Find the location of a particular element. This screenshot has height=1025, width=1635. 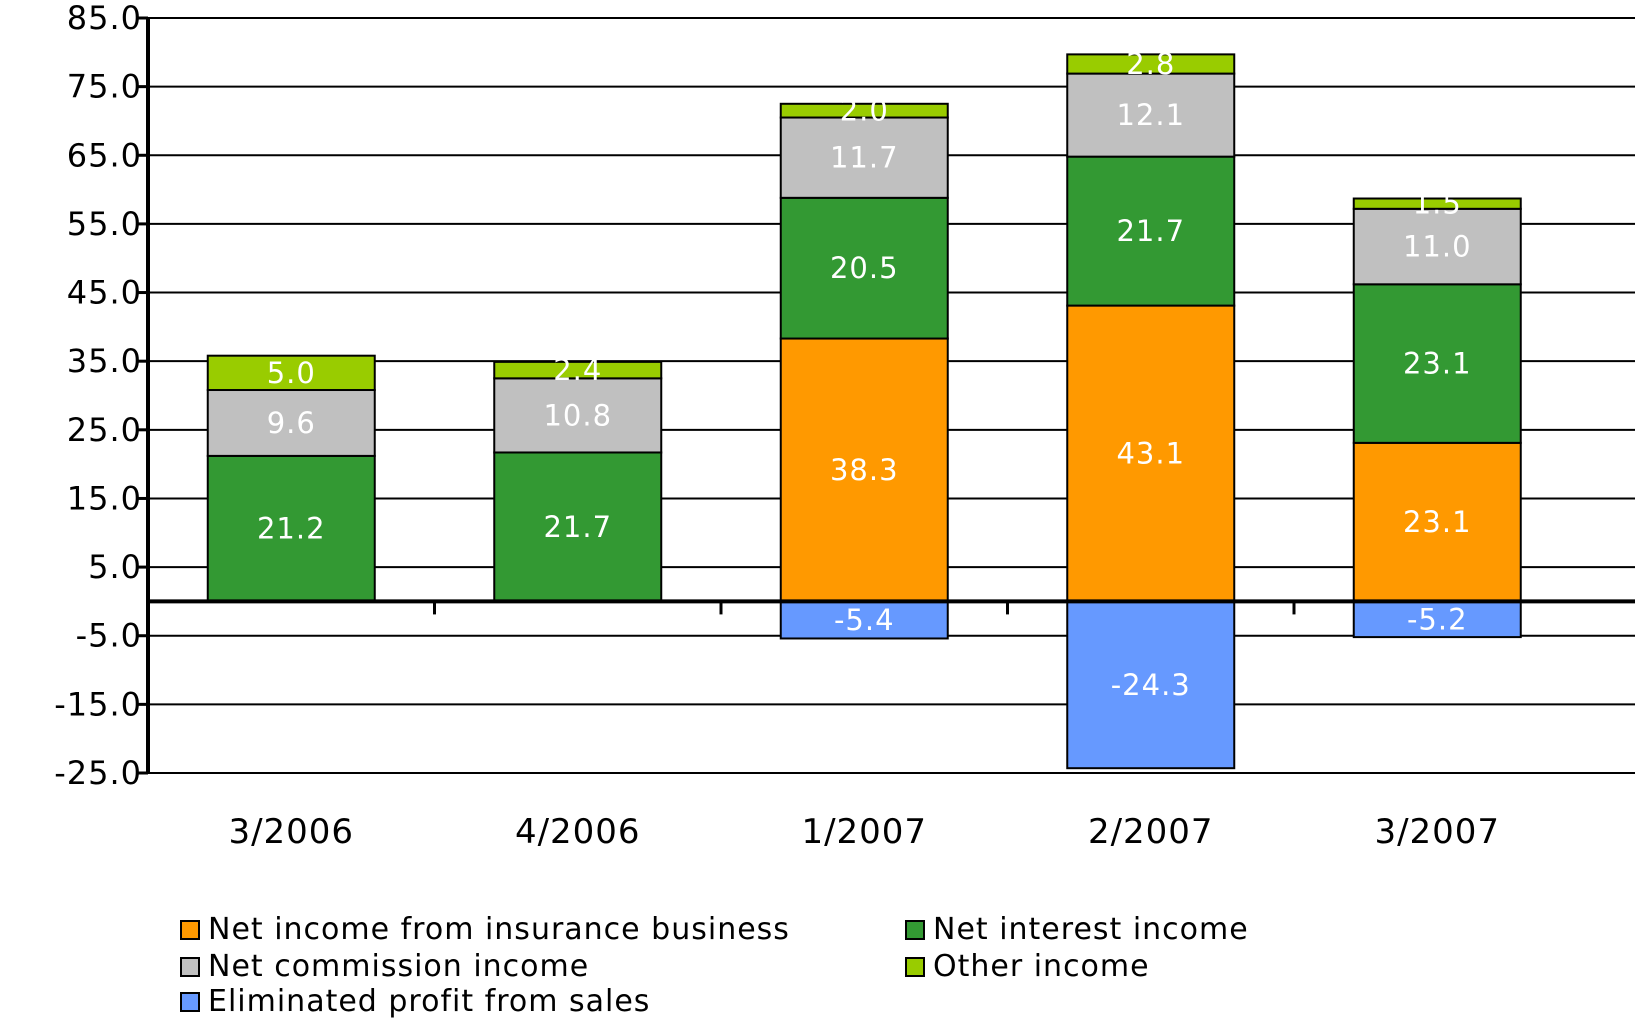

legend-item-interest: Net interest income is located at coordinates (1077, 929).